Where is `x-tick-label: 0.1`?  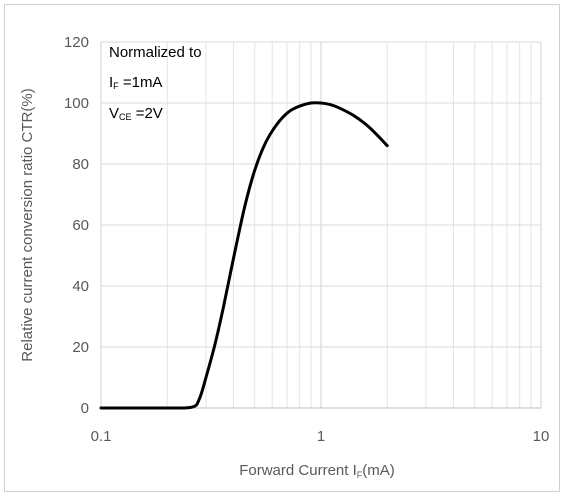 x-tick-label: 0.1 is located at coordinates (101, 436).